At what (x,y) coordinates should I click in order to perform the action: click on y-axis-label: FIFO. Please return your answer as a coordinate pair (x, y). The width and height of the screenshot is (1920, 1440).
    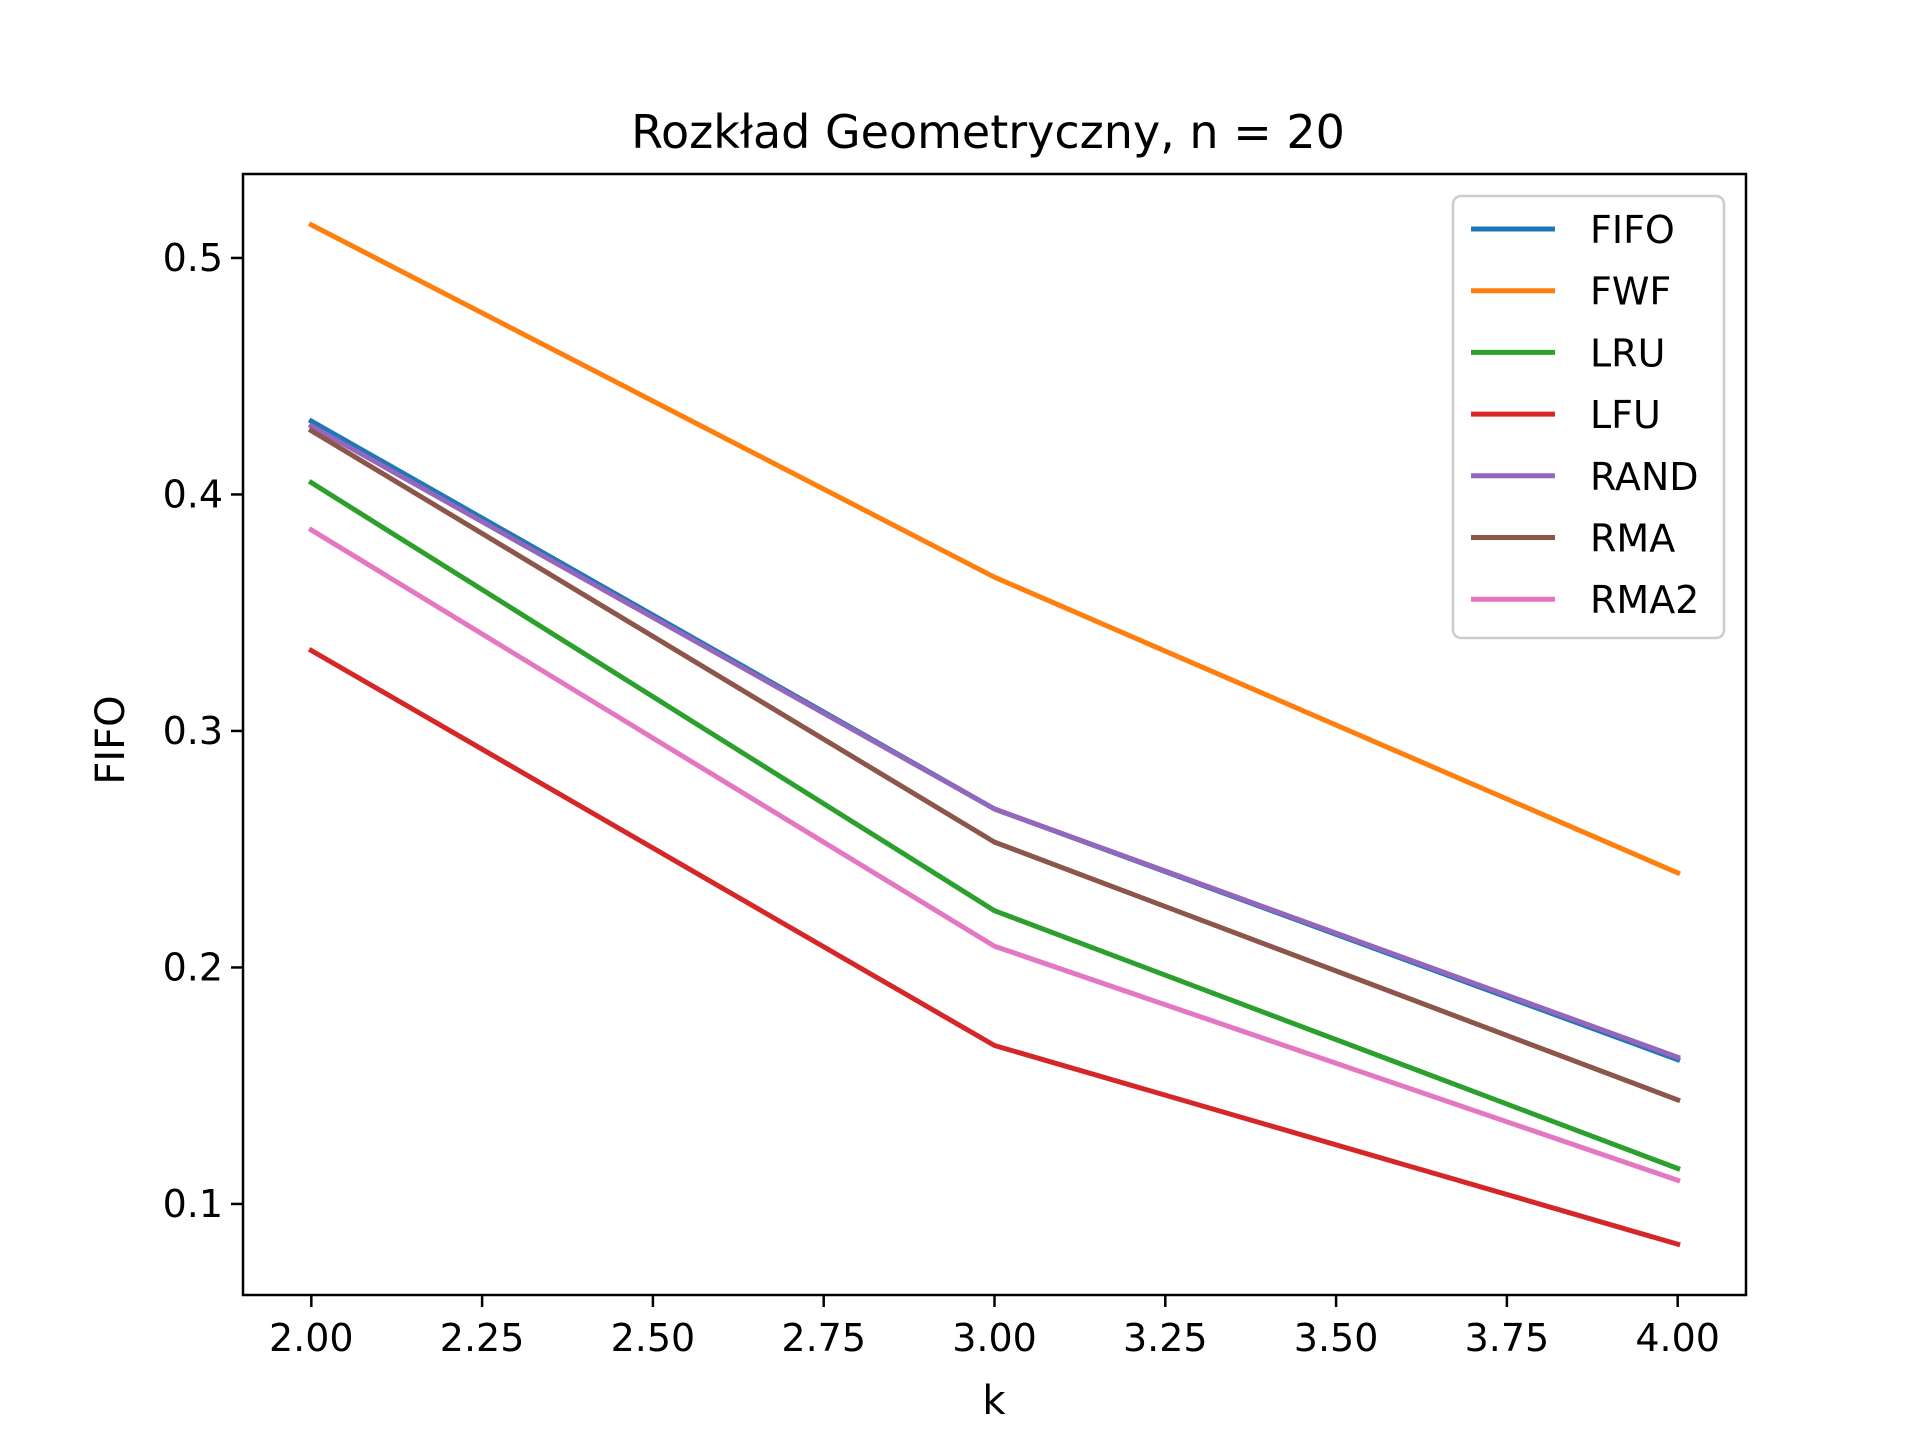
    Looking at the image, I should click on (111, 739).